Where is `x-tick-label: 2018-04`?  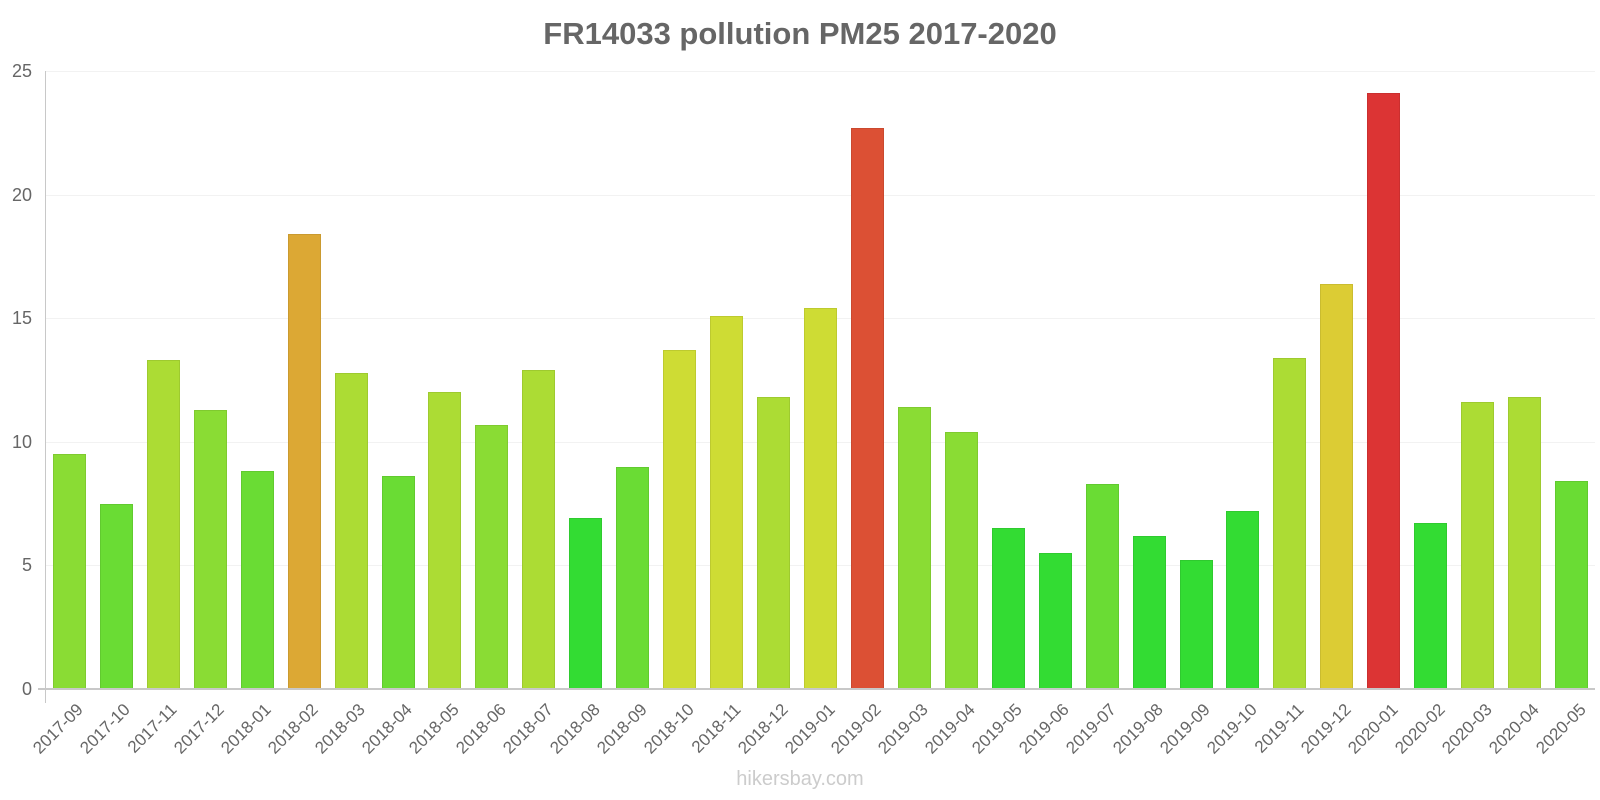
x-tick-label: 2018-04 is located at coordinates (387, 729).